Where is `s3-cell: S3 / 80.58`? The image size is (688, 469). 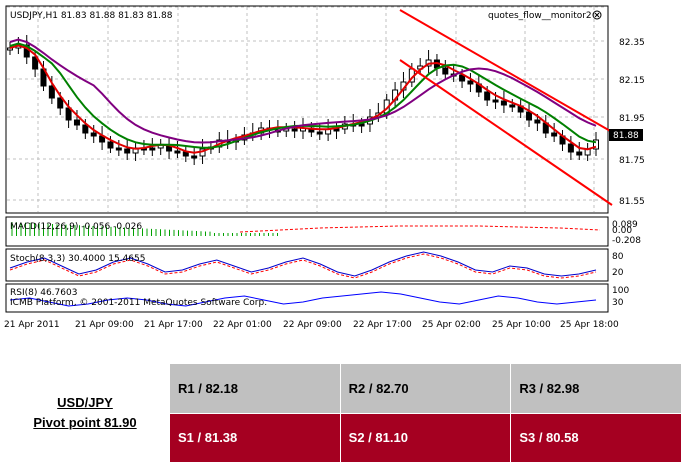 s3-cell: S3 / 80.58 is located at coordinates (596, 437).